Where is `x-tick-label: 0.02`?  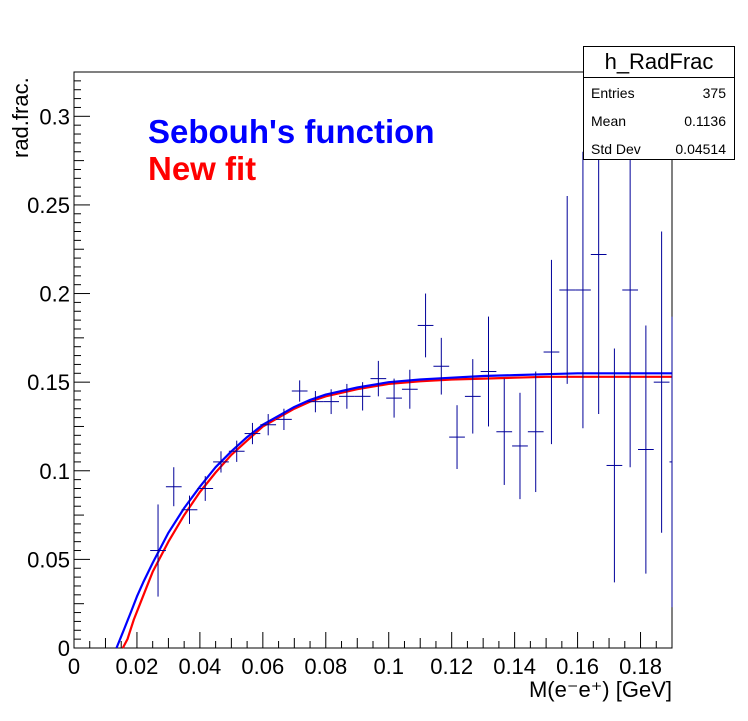 x-tick-label: 0.02 is located at coordinates (137, 666).